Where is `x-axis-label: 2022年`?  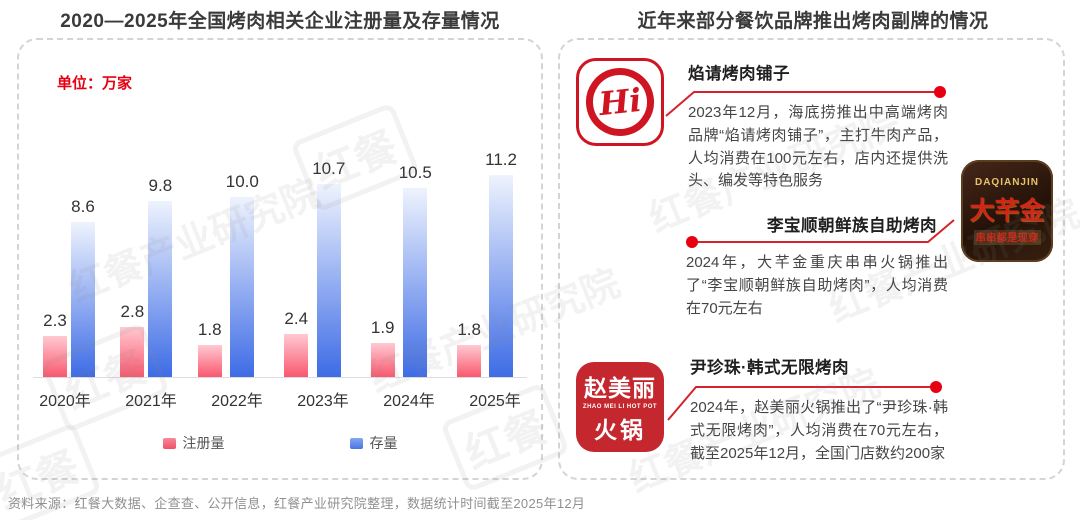 x-axis-label: 2022年 is located at coordinates (237, 401).